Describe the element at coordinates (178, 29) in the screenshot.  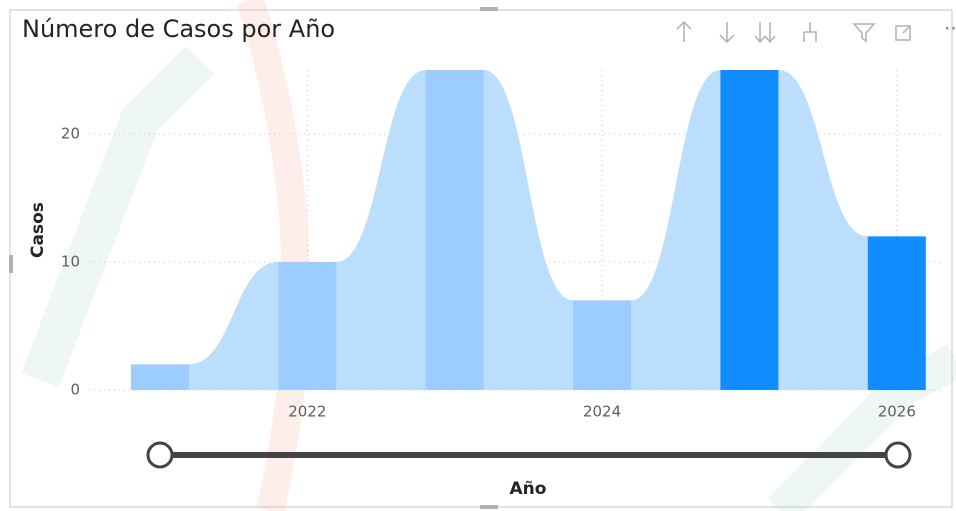
I see `chart-title: Número de Casos por Año` at that location.